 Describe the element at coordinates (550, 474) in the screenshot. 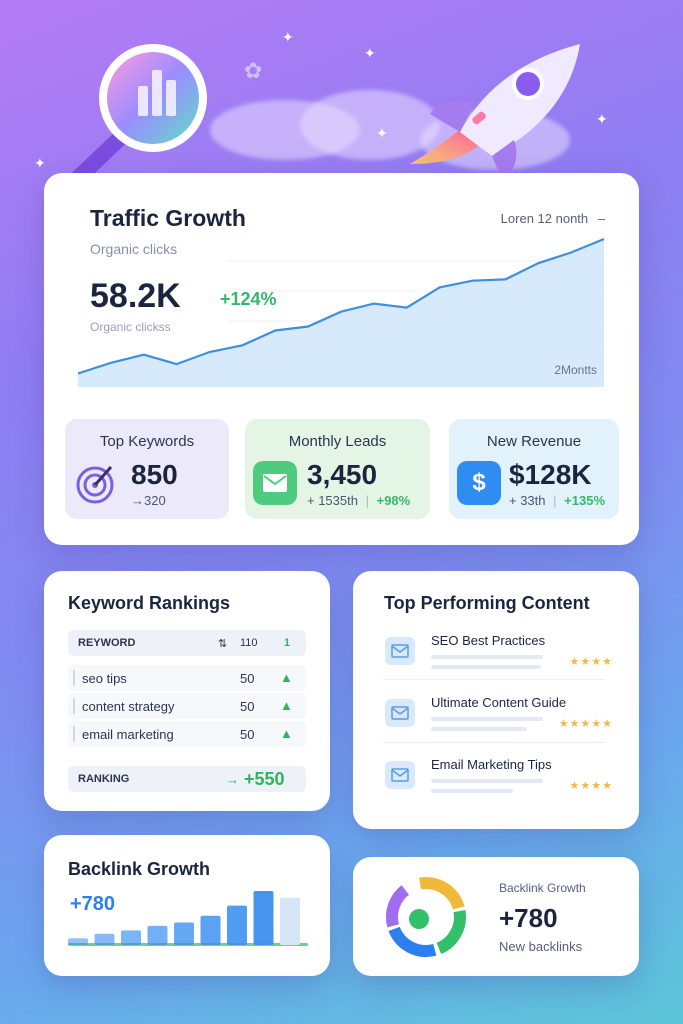

I see `stat-value: $128K` at that location.